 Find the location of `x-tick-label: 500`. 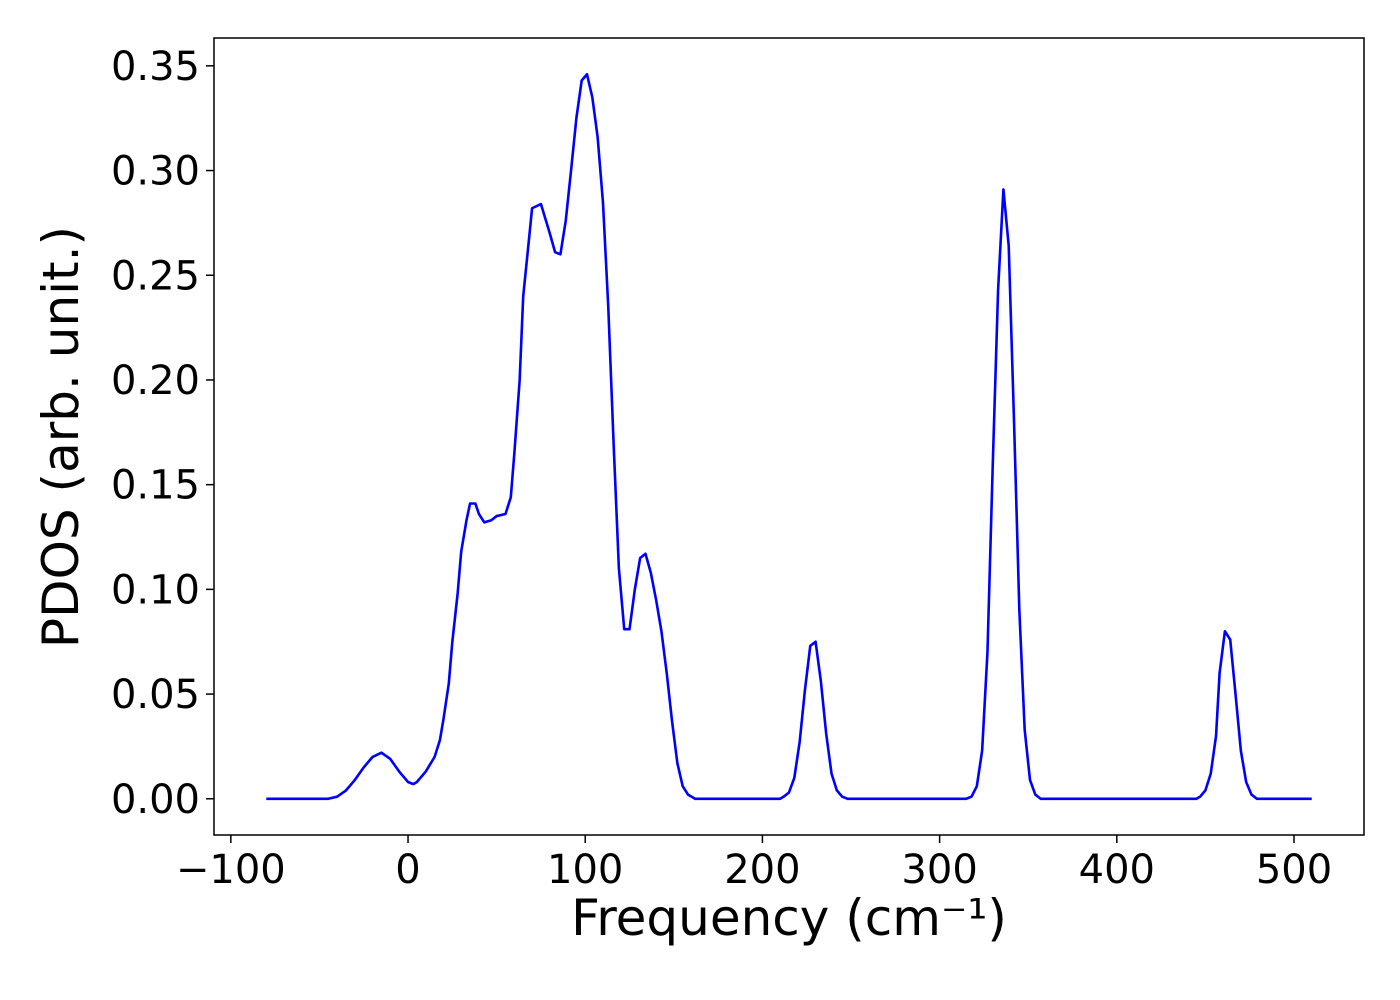

x-tick-label: 500 is located at coordinates (1294, 870).